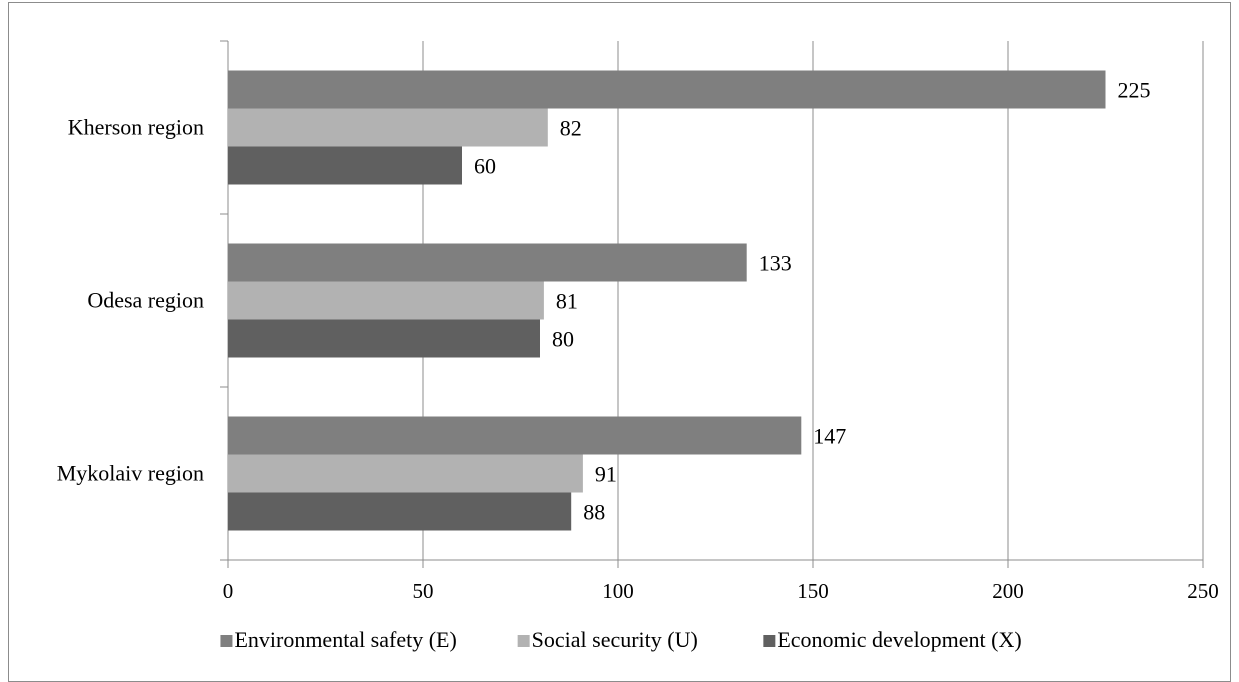 Image resolution: width=1239 pixels, height=682 pixels. Describe the element at coordinates (606, 474) in the screenshot. I see `data-label: 91` at that location.